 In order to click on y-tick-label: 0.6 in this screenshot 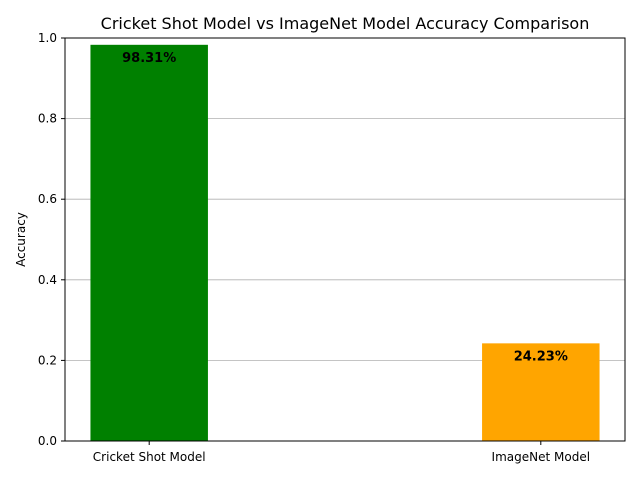, I will do `click(47, 199)`.